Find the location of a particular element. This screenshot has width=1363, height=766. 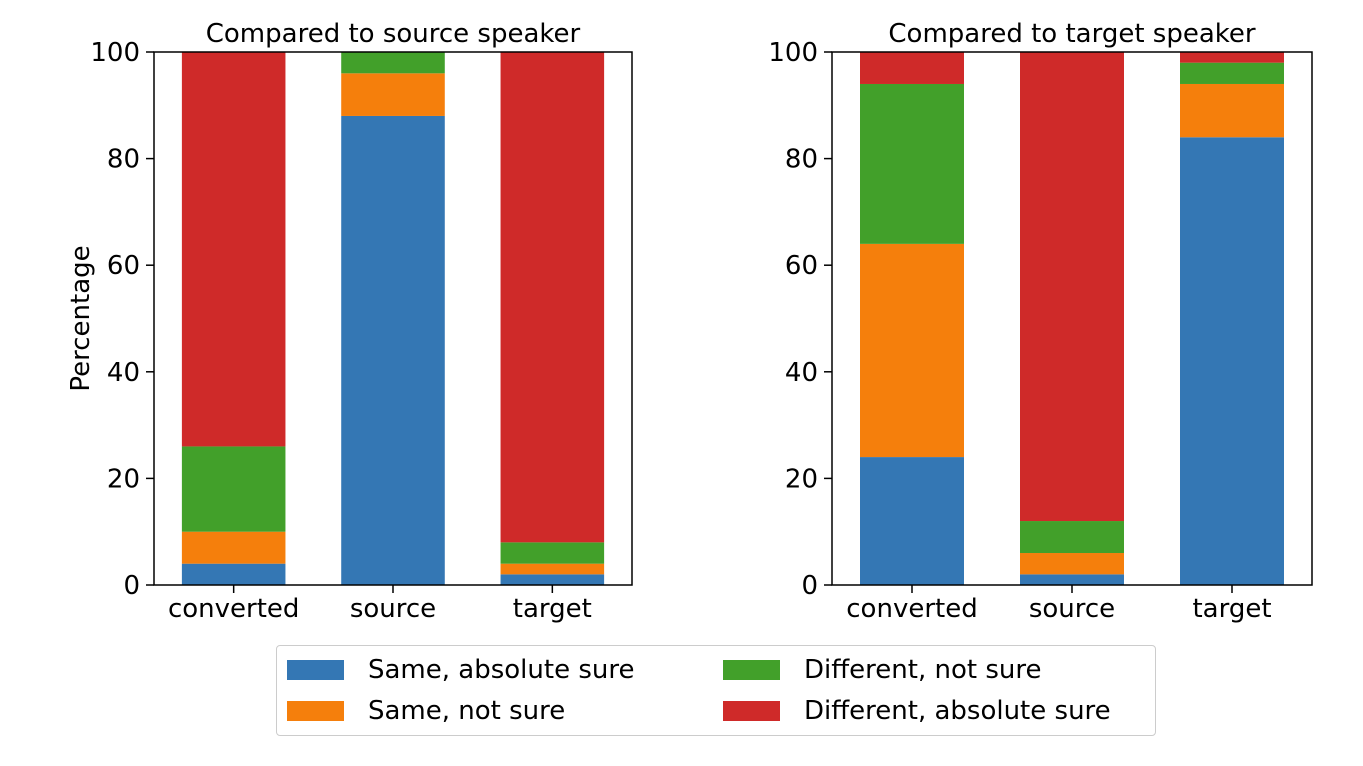

legend-item-different-not-sure: Different, not sure is located at coordinates (882, 670).